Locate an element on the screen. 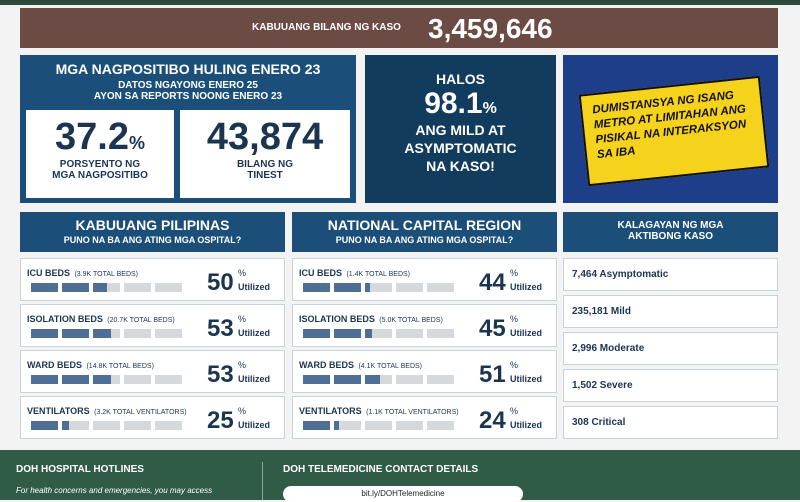 Image resolution: width=800 pixels, height=502 pixels. banner-label: KABUUANG BILANG NG KASO is located at coordinates (326, 27).